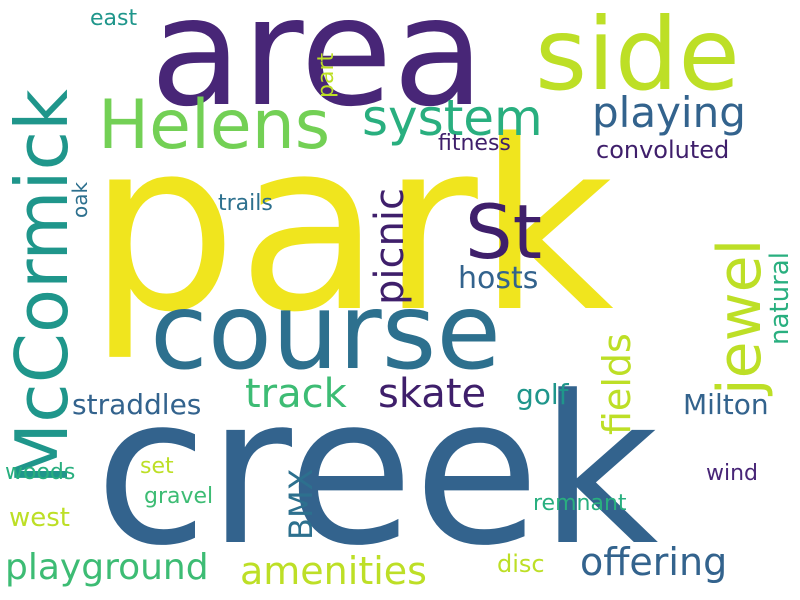 The height and width of the screenshot is (600, 800). Describe the element at coordinates (326, 75) in the screenshot. I see `word-part: part` at that location.